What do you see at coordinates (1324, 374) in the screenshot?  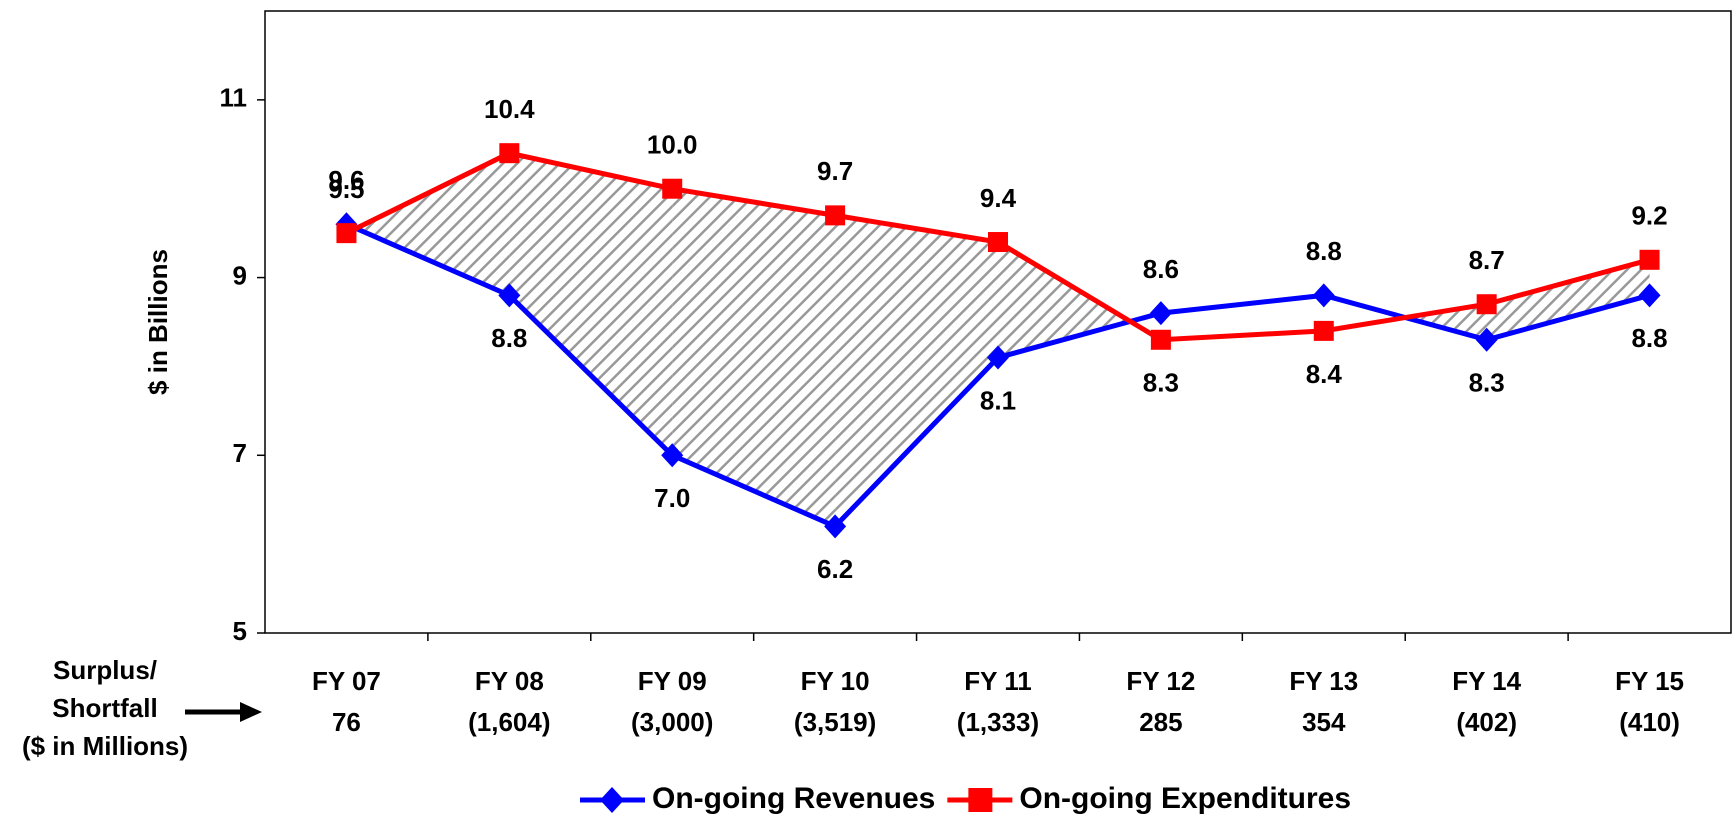 I see `data-label: 8.4` at bounding box center [1324, 374].